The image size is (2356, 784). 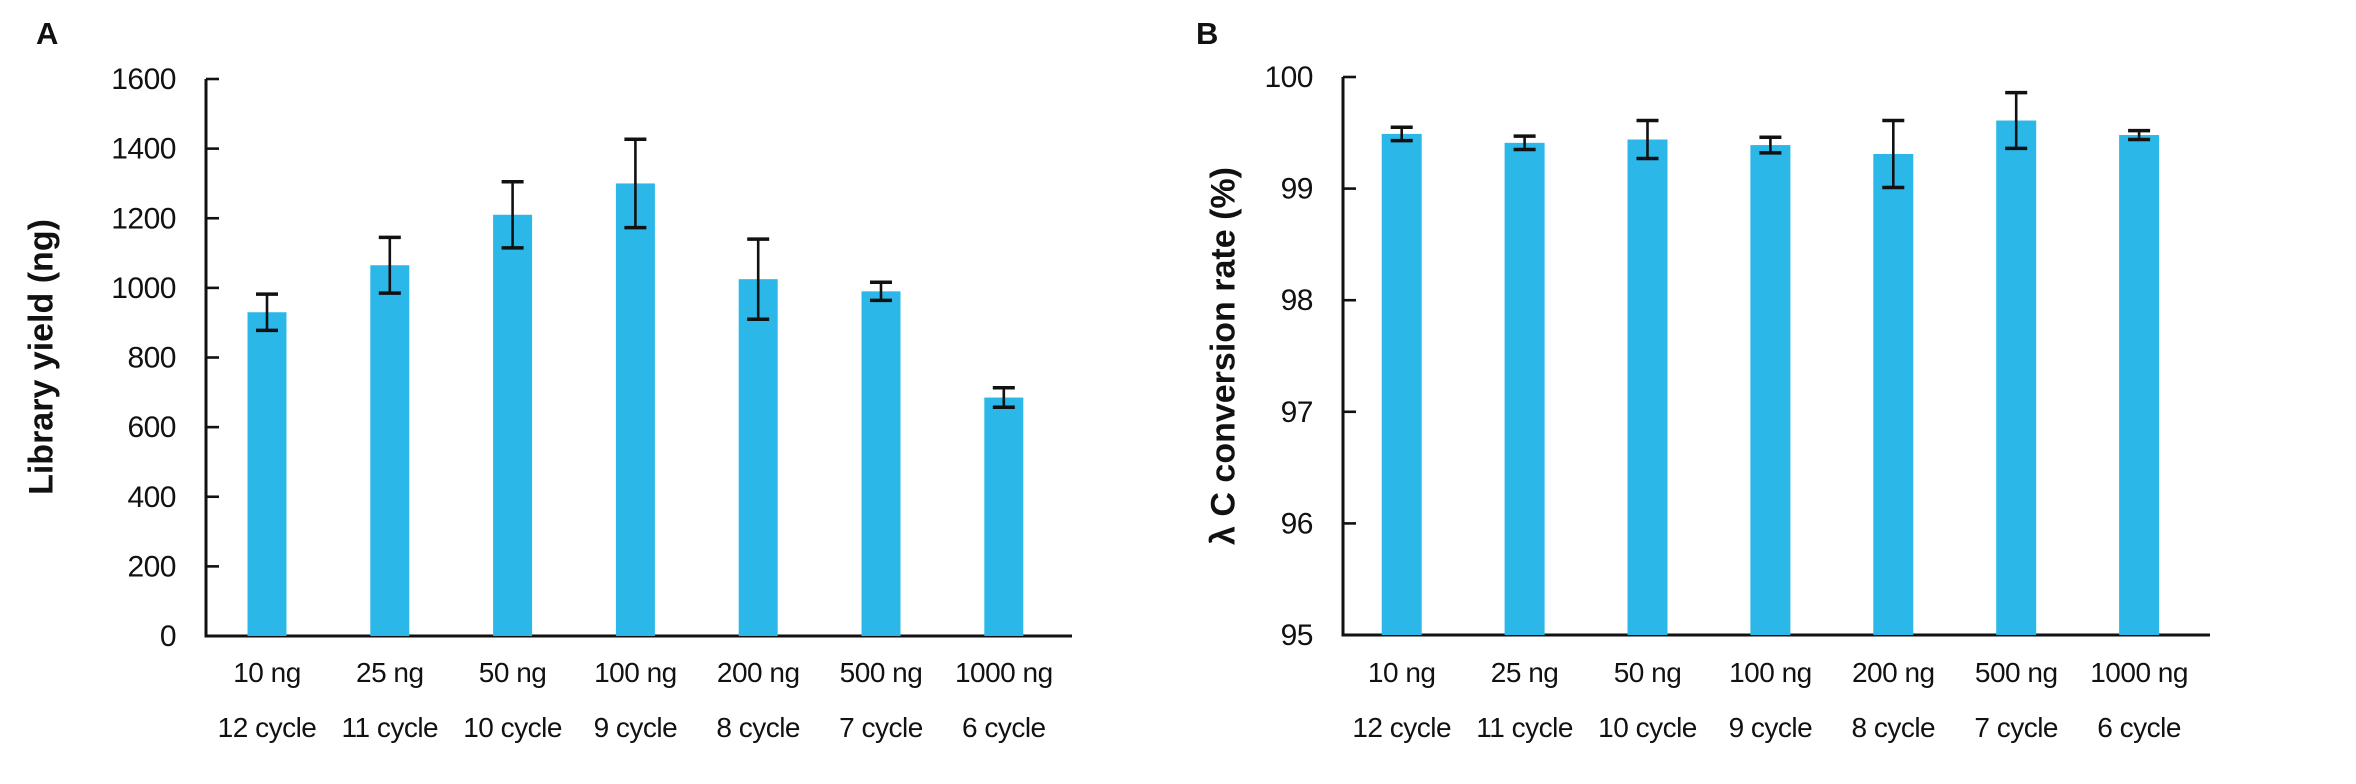 What do you see at coordinates (143, 79) in the screenshot?
I see `y-tick-label: 1600` at bounding box center [143, 79].